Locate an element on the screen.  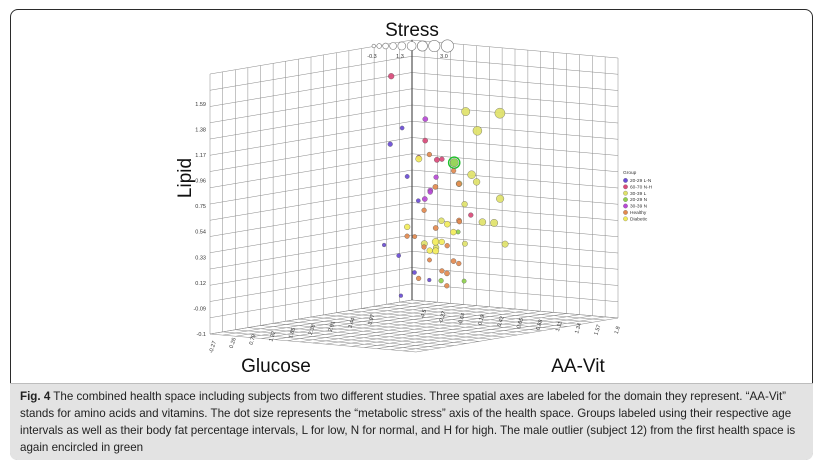
legend-label: 30-39 L is located at coordinates (638, 194).